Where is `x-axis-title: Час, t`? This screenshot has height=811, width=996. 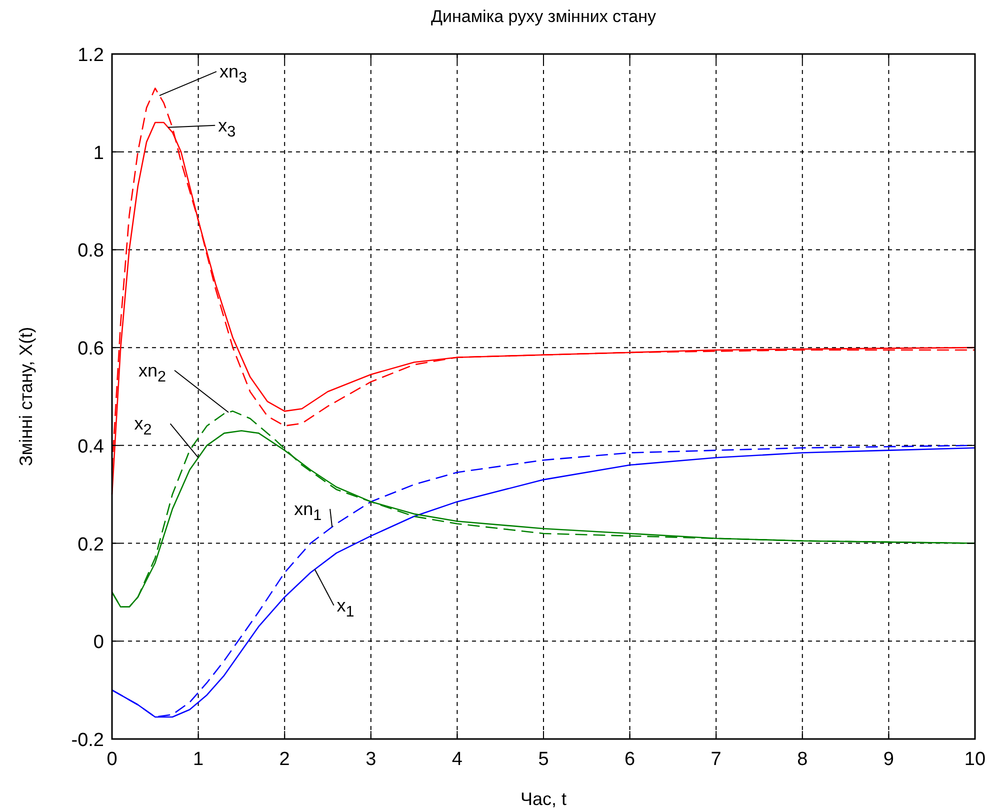 x-axis-title: Час, t is located at coordinates (543, 799).